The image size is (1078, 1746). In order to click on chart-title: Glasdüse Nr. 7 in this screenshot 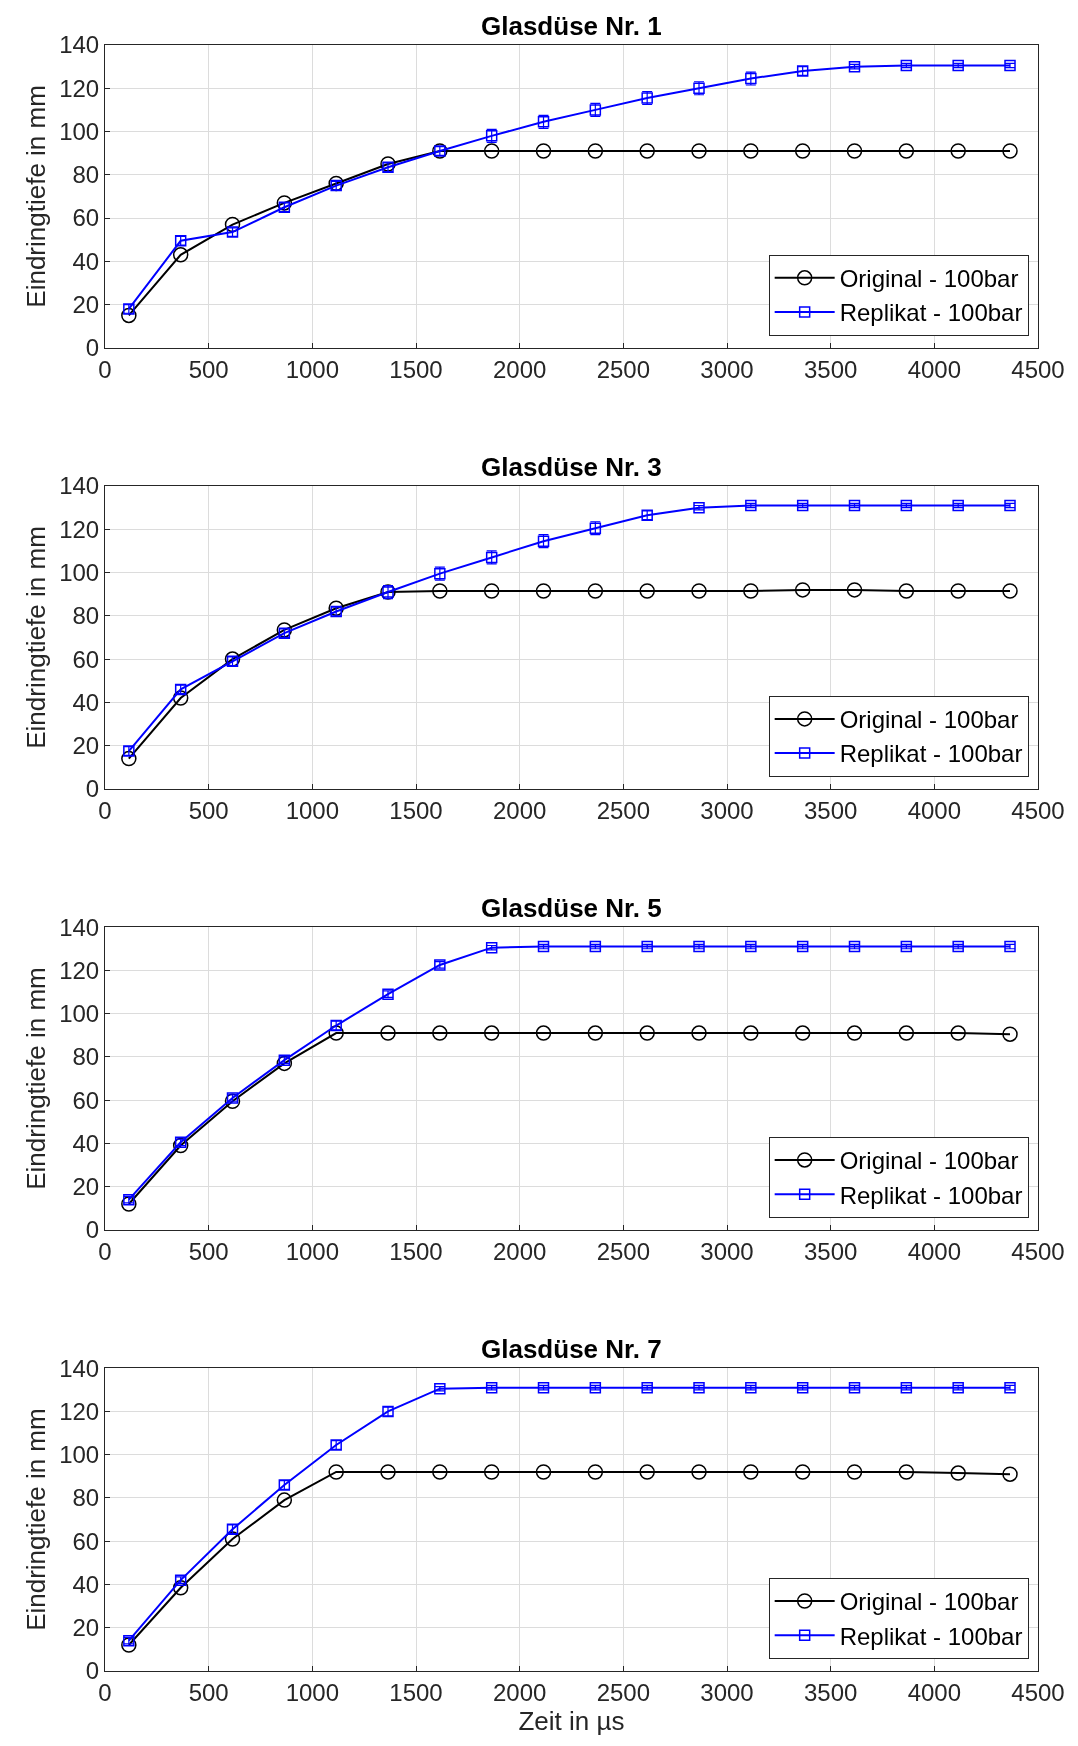, I will do `click(571, 1349)`.